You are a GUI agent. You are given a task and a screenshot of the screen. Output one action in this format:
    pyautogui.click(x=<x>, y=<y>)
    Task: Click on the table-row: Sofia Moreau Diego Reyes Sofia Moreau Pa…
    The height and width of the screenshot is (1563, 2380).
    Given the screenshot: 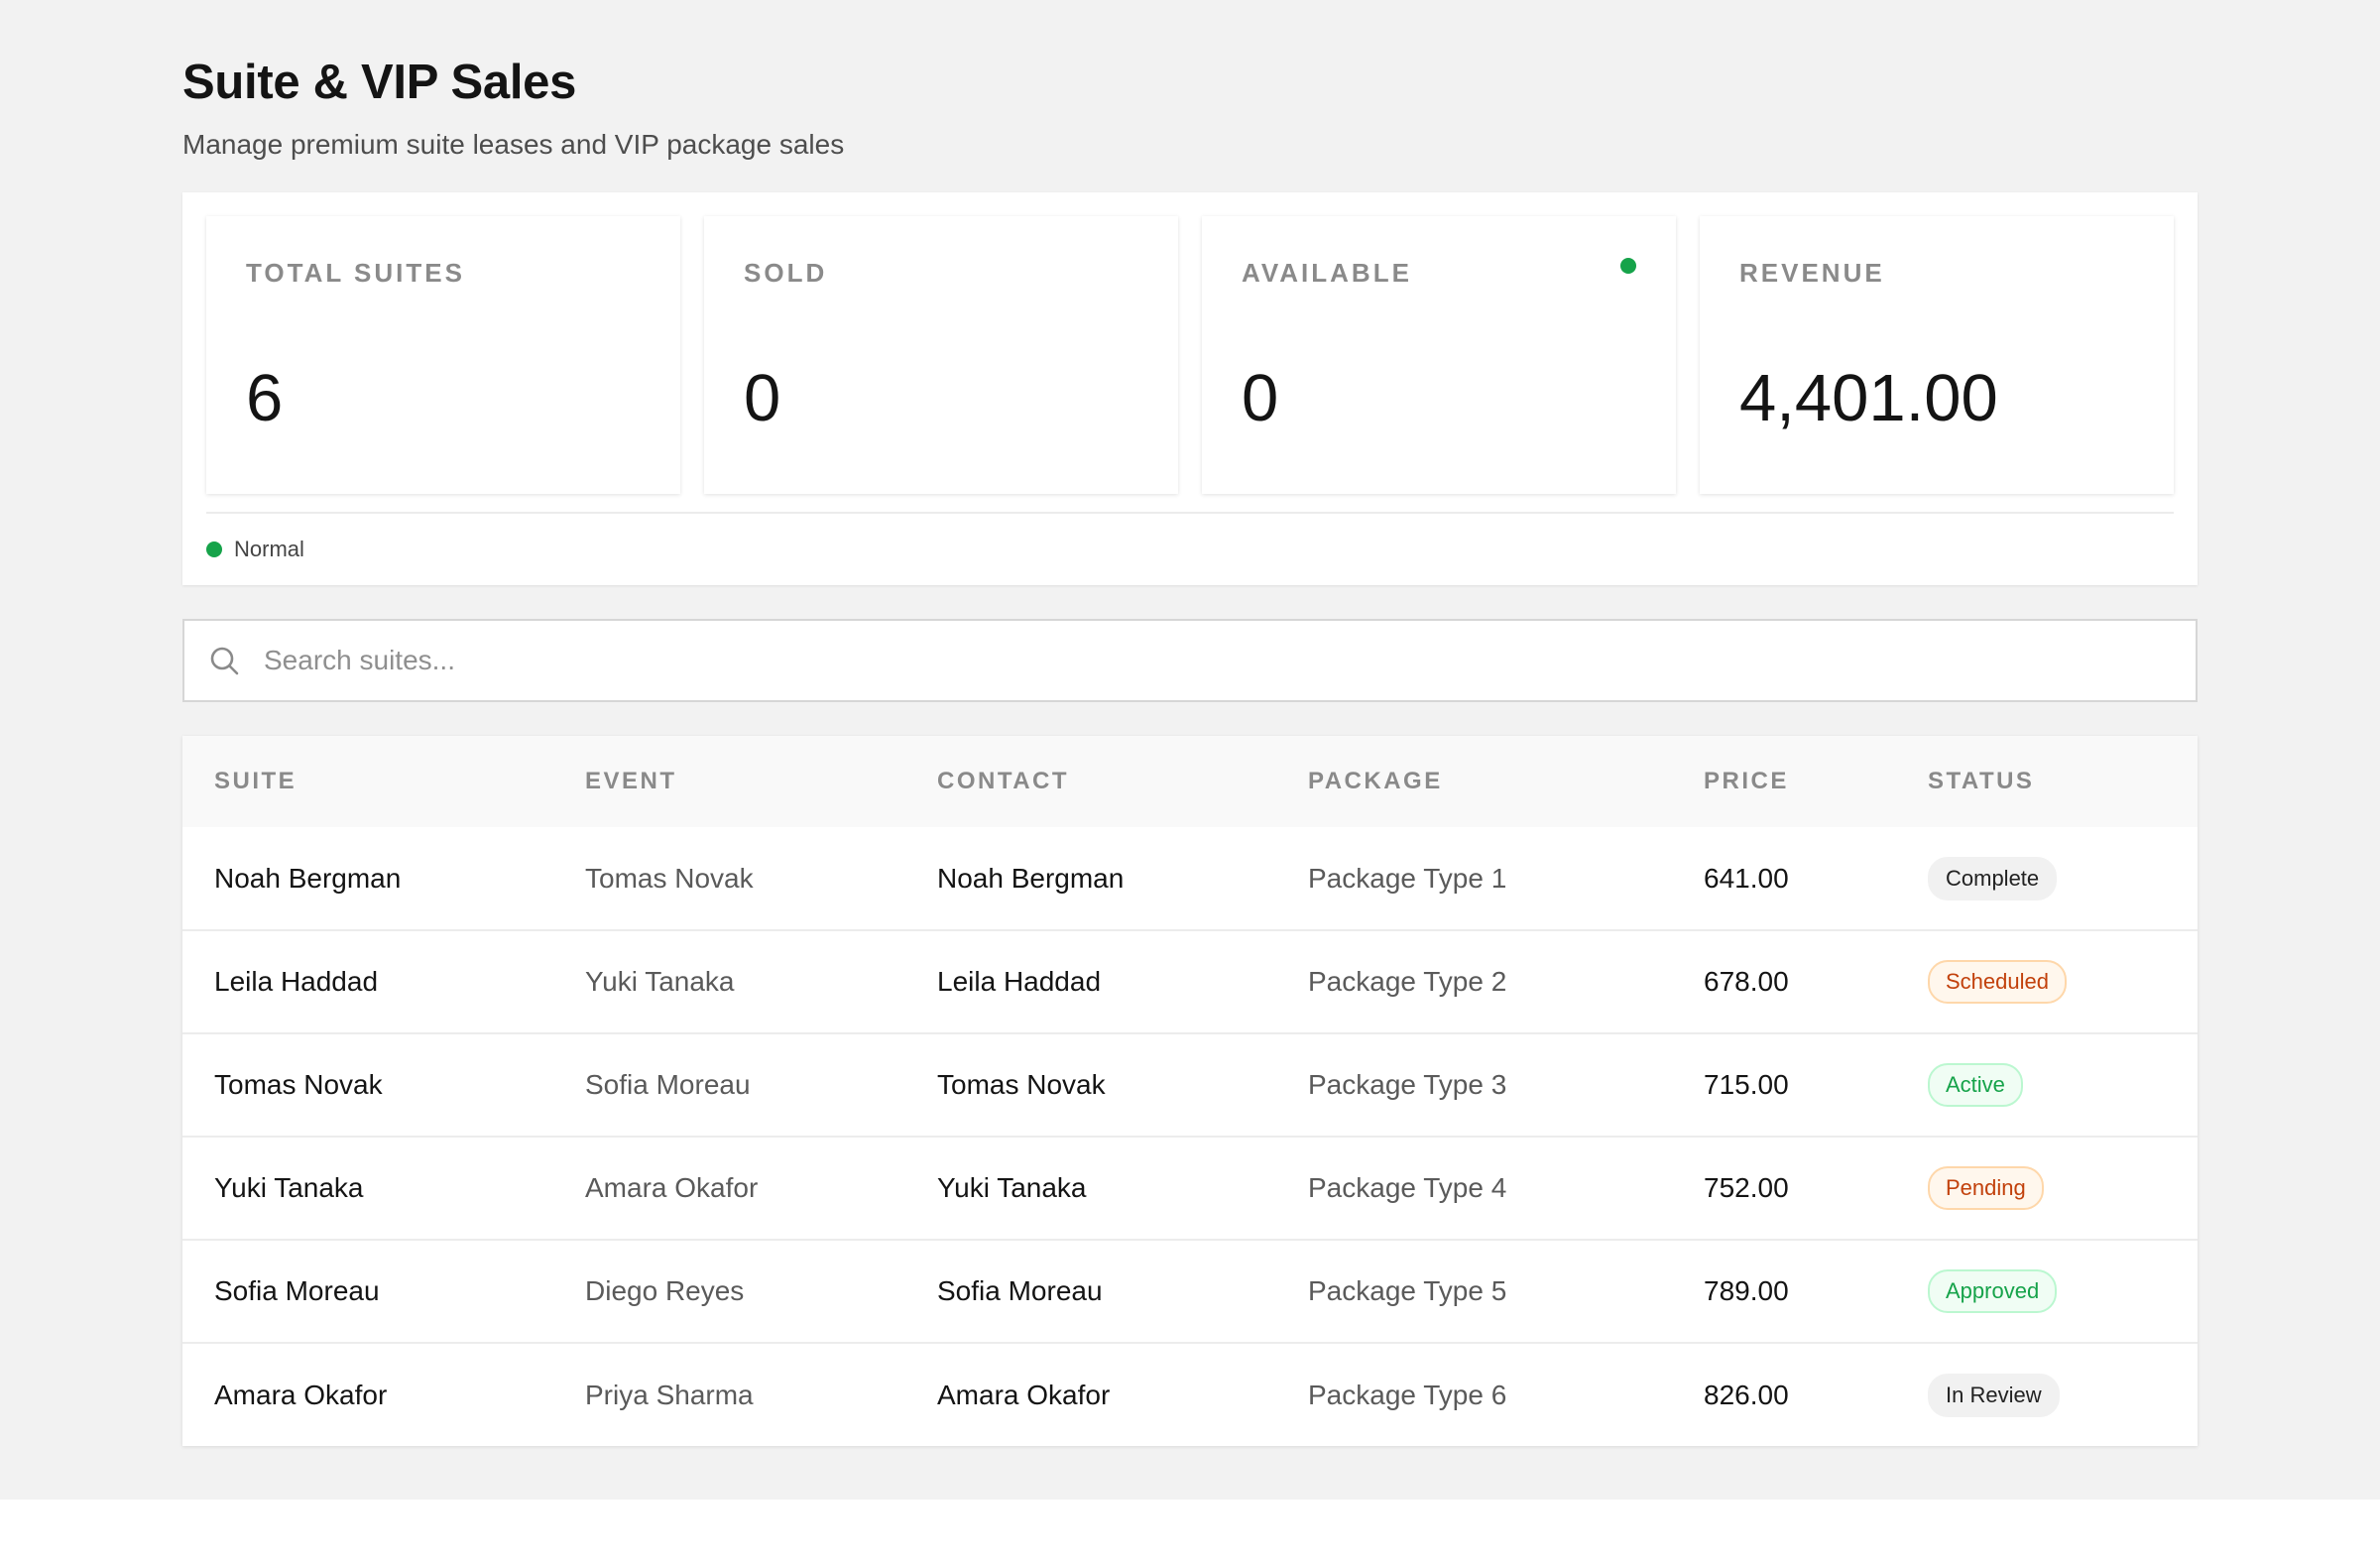 What is the action you would take?
    pyautogui.click(x=1190, y=1291)
    